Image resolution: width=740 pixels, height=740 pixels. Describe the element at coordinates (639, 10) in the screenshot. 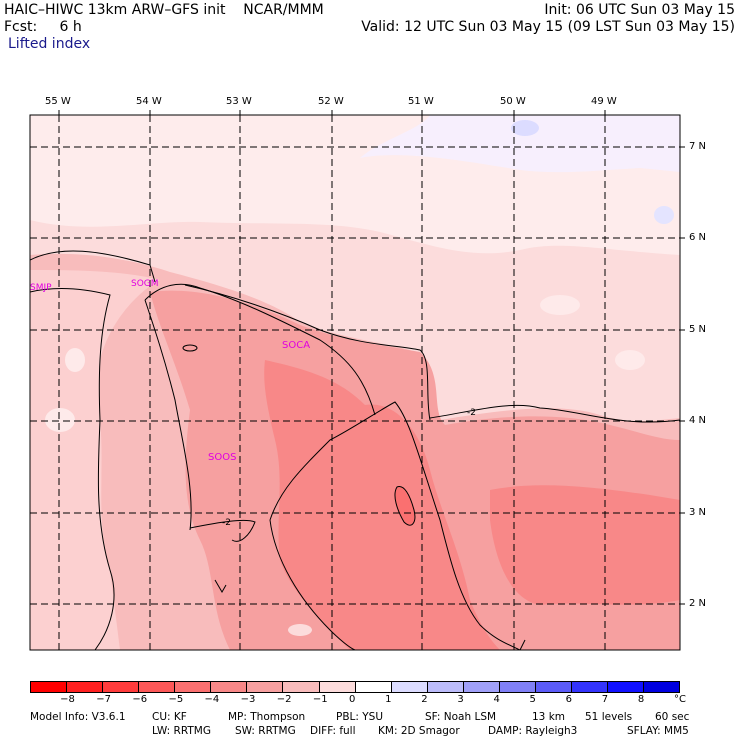

I see `init-time: Init: 06 UTC Sun 03 May 15` at that location.